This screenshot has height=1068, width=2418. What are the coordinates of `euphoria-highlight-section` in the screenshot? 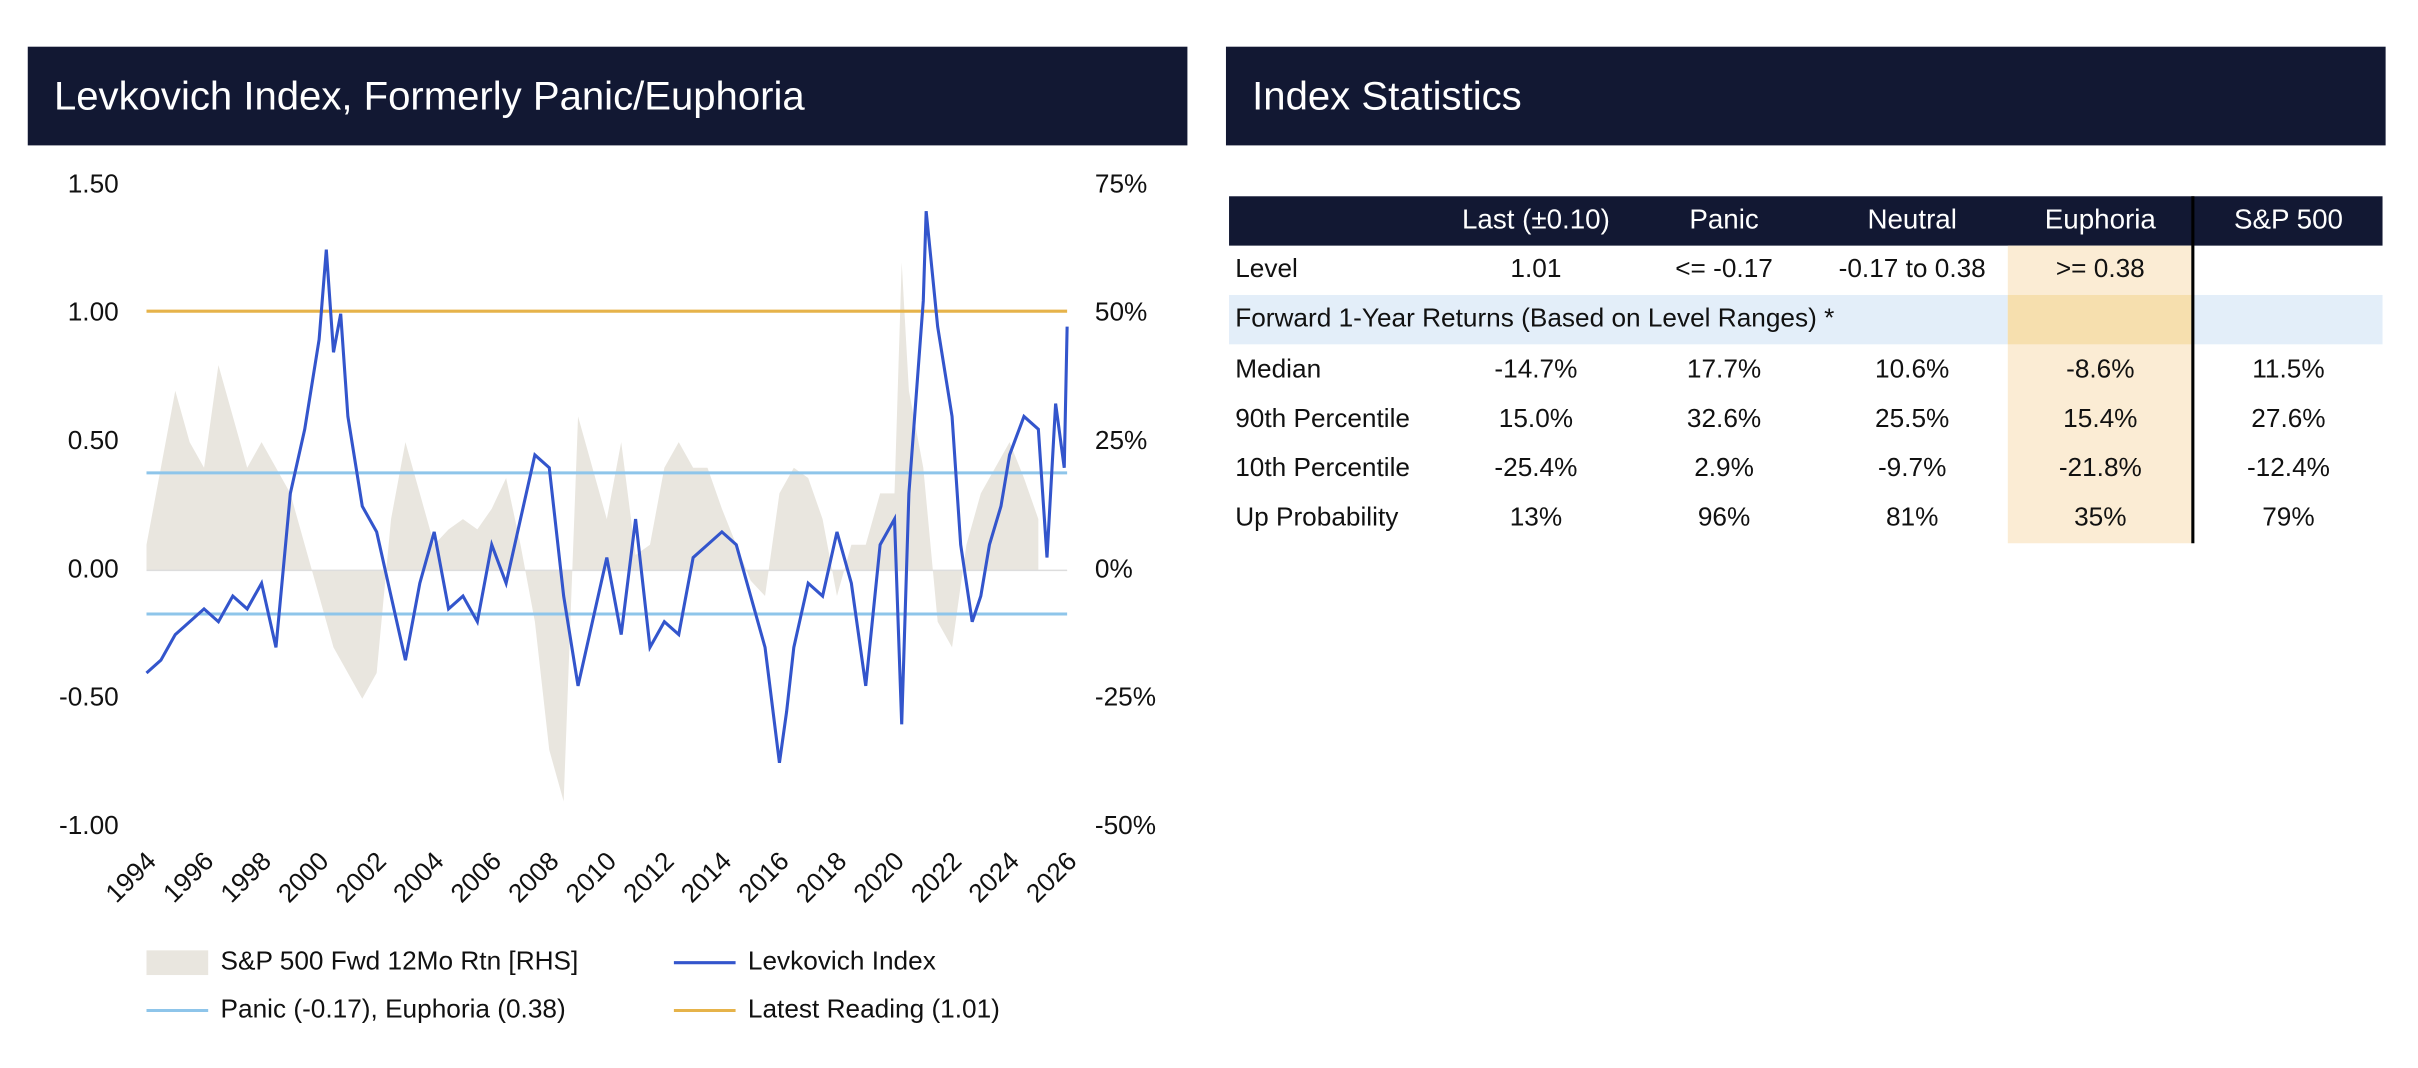 It's located at (2100, 319).